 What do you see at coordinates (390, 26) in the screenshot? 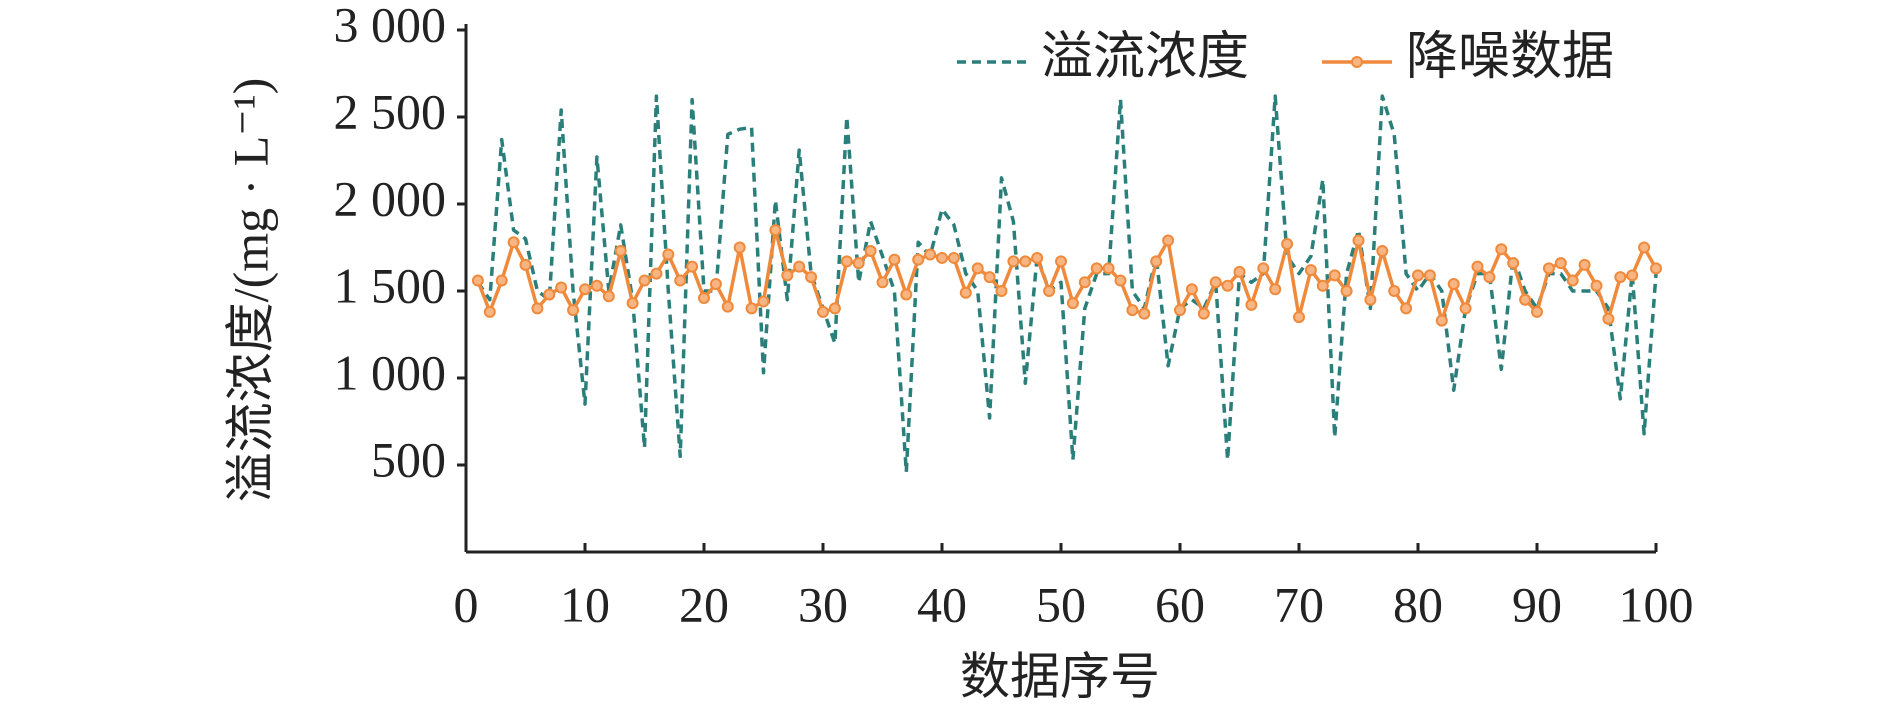
I see `y-tick-label: 3 000` at bounding box center [390, 26].